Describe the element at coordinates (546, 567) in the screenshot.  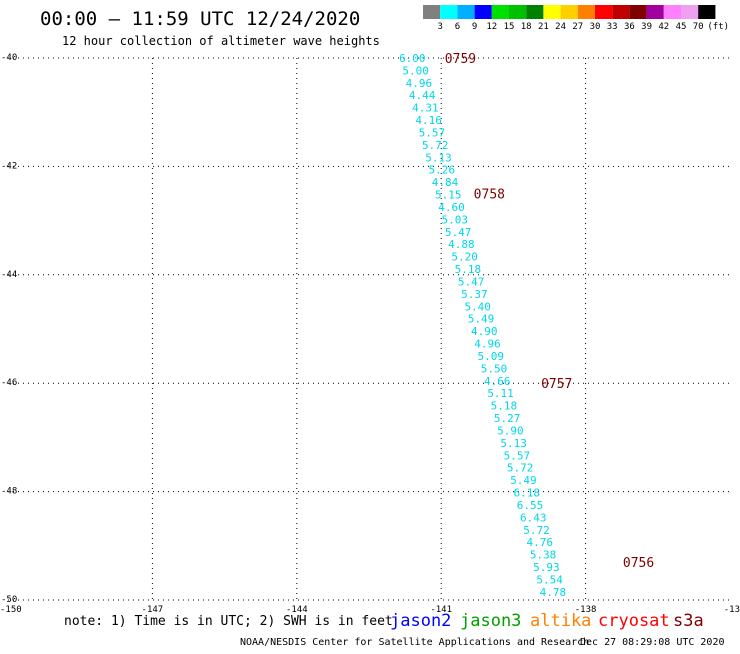
I see `swh-value-label: 5.93` at that location.